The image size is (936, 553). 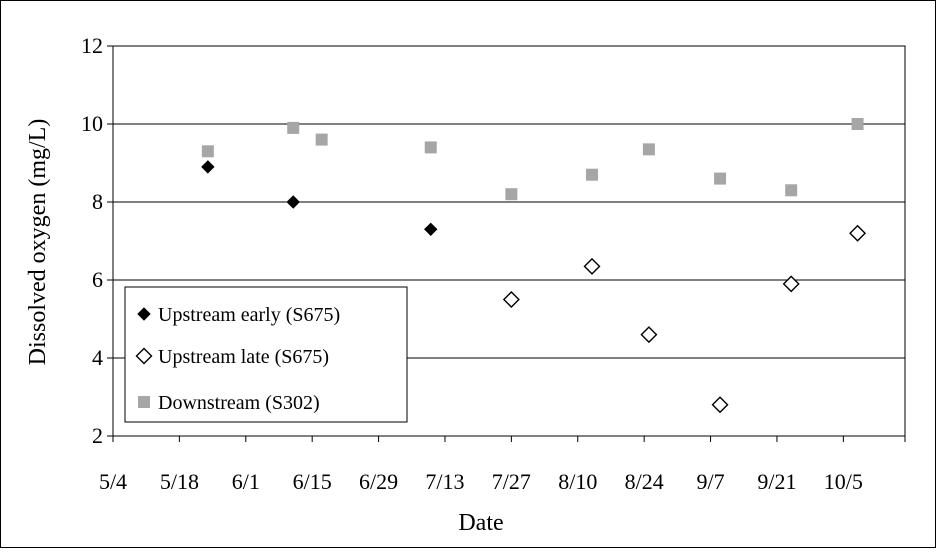 What do you see at coordinates (710, 481) in the screenshot?
I see `x-tick-label: 9/7` at bounding box center [710, 481].